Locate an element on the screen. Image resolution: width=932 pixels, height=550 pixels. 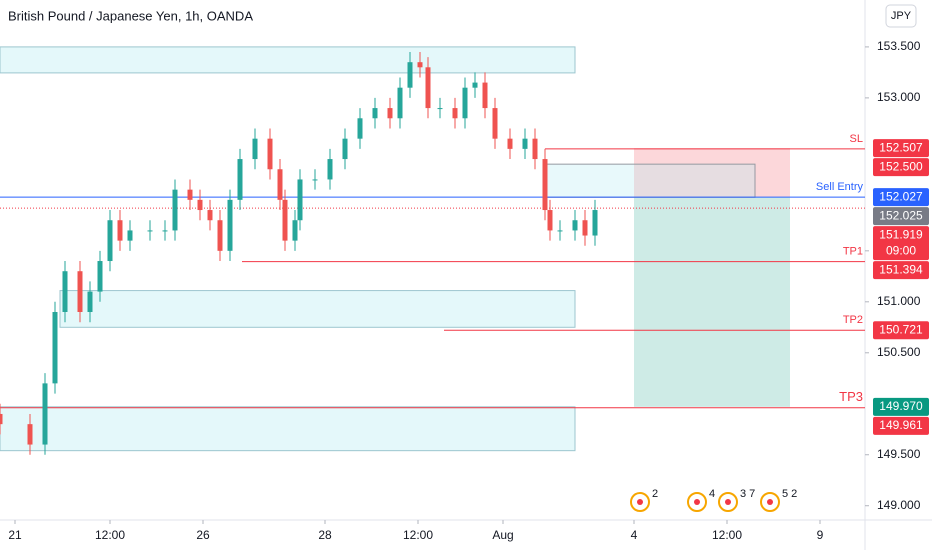
event-count: 2 is located at coordinates (655, 494).